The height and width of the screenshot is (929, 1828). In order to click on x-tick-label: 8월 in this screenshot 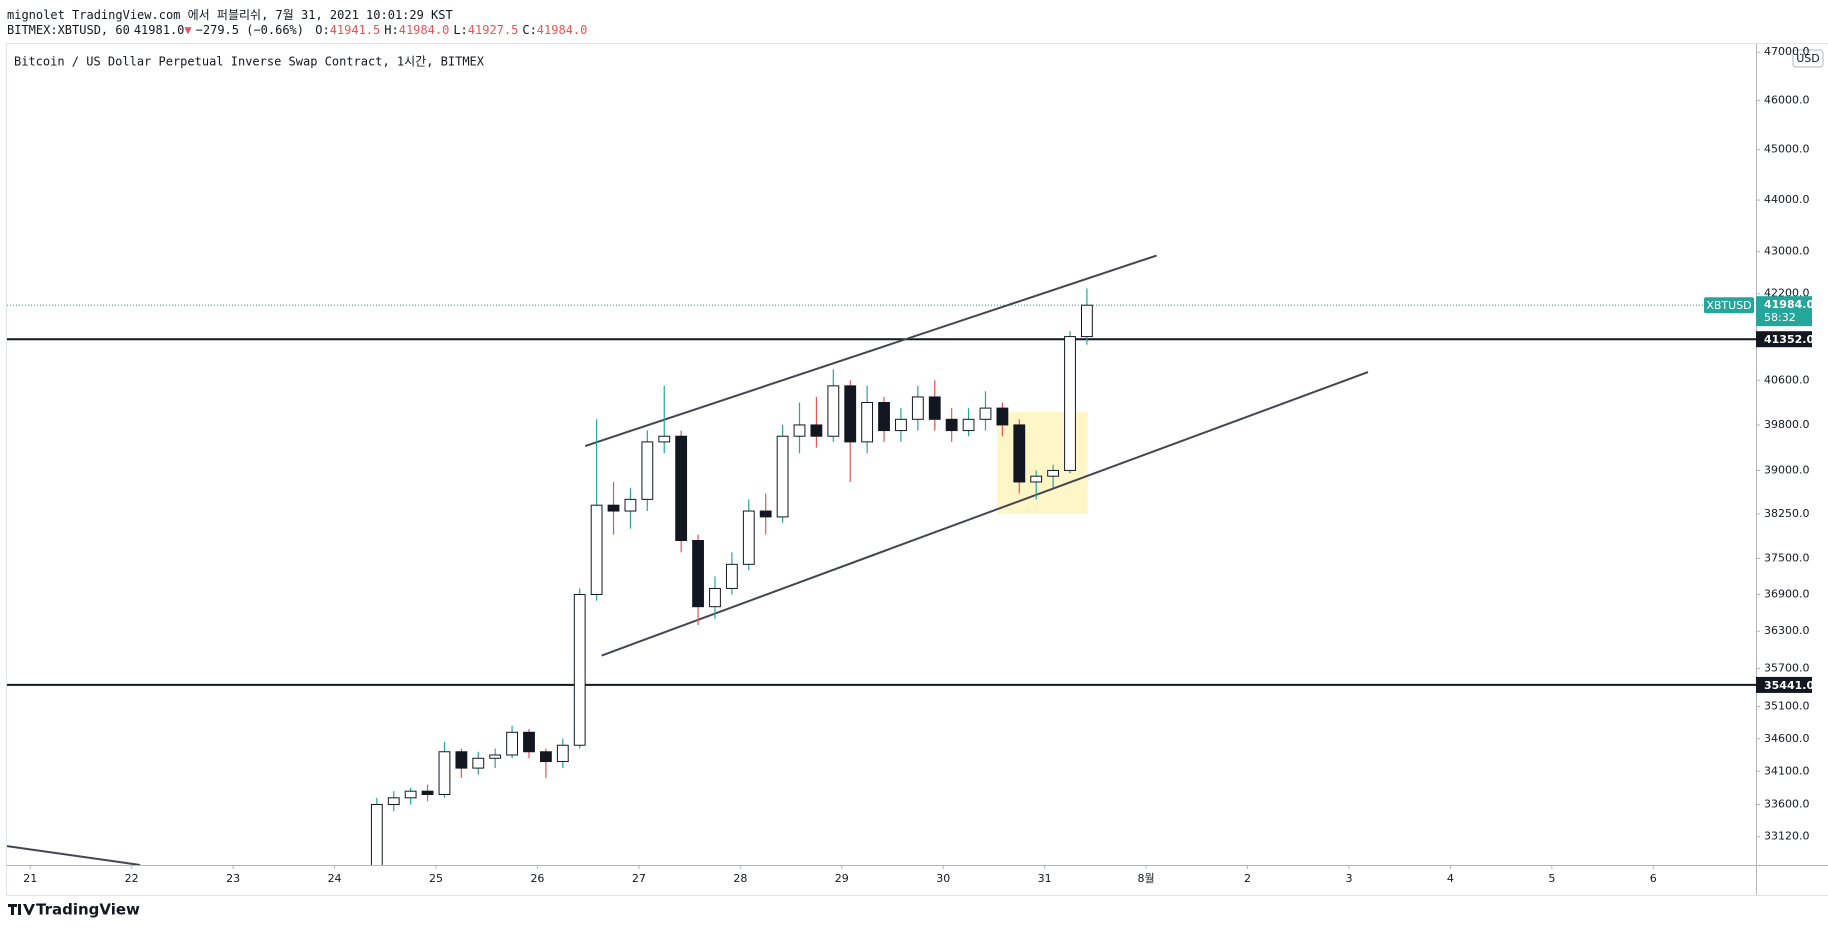, I will do `click(1146, 878)`.